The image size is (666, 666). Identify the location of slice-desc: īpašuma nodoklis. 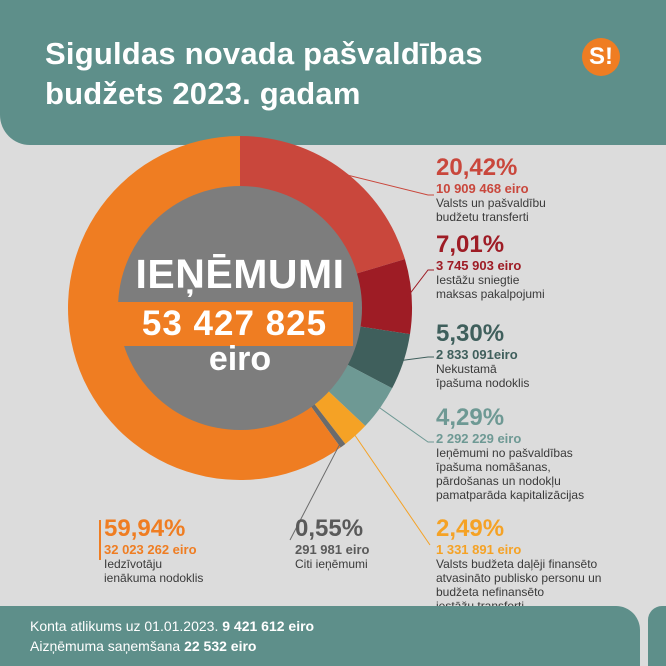
(483, 383).